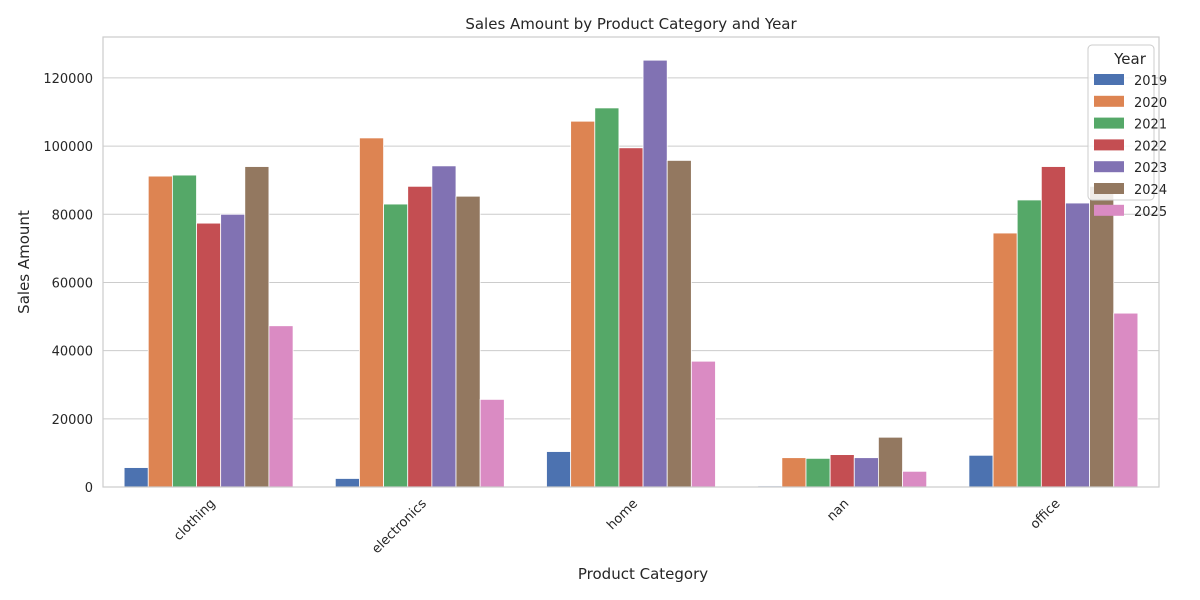  What do you see at coordinates (866, 472) in the screenshot?
I see `bar-nan-2023` at bounding box center [866, 472].